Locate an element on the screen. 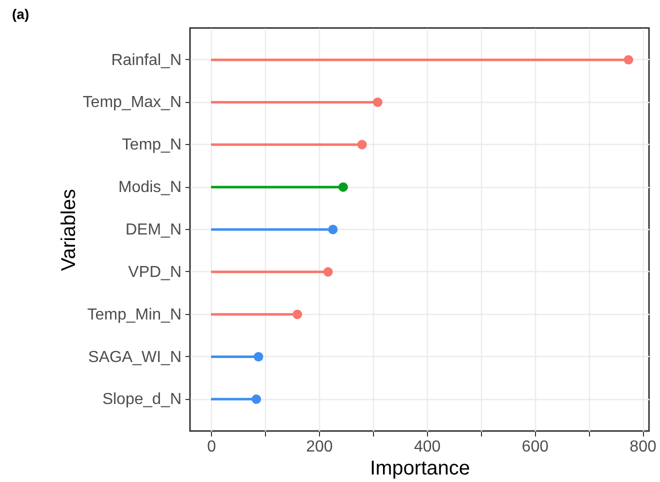 The image size is (660, 482). y-tick-label: VPD_N is located at coordinates (155, 272).